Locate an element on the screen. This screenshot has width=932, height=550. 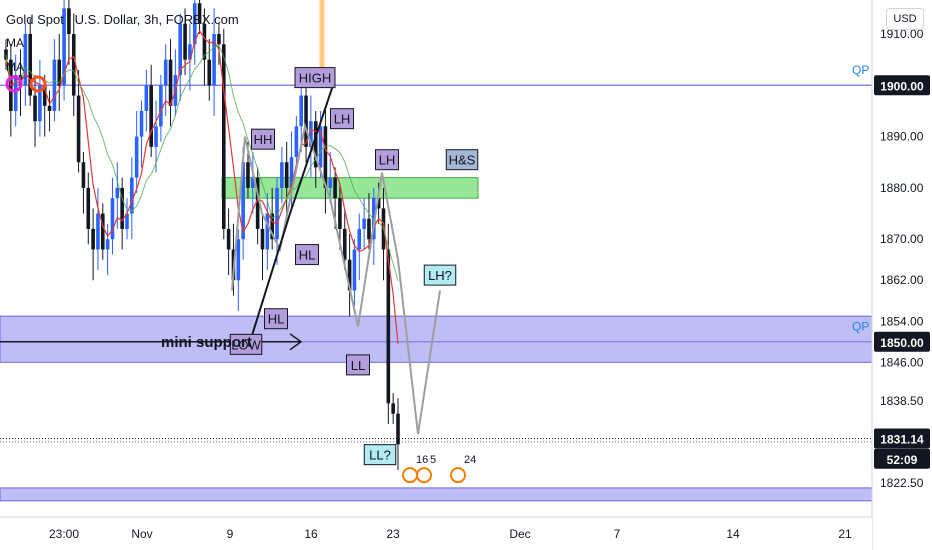
x-tick-label-0: 23:00 is located at coordinates (64, 534).